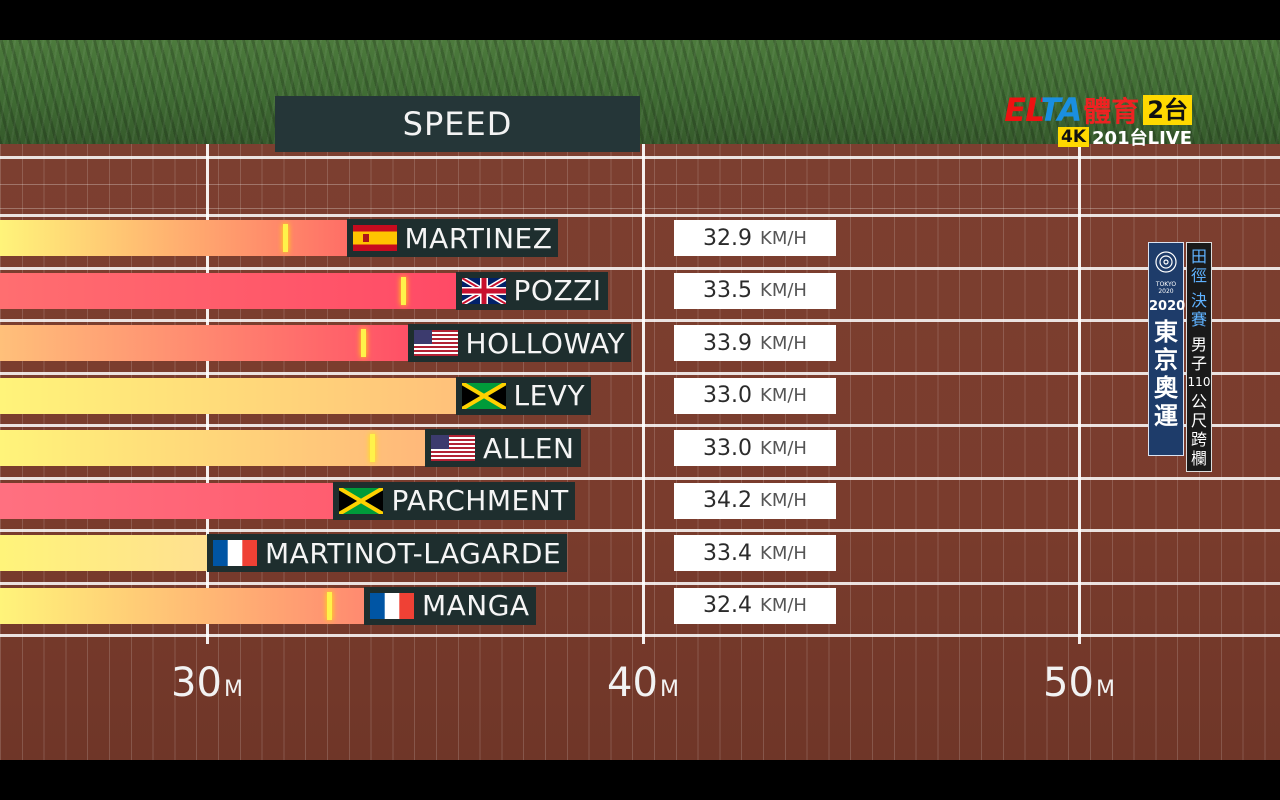 This screenshot has height=800, width=1280. I want to click on speed-readout: 33.9 KM/H, so click(755, 343).